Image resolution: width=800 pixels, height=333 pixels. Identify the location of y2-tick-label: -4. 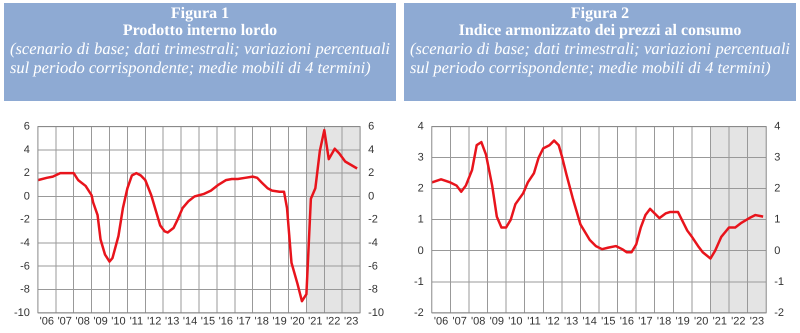
(373, 243).